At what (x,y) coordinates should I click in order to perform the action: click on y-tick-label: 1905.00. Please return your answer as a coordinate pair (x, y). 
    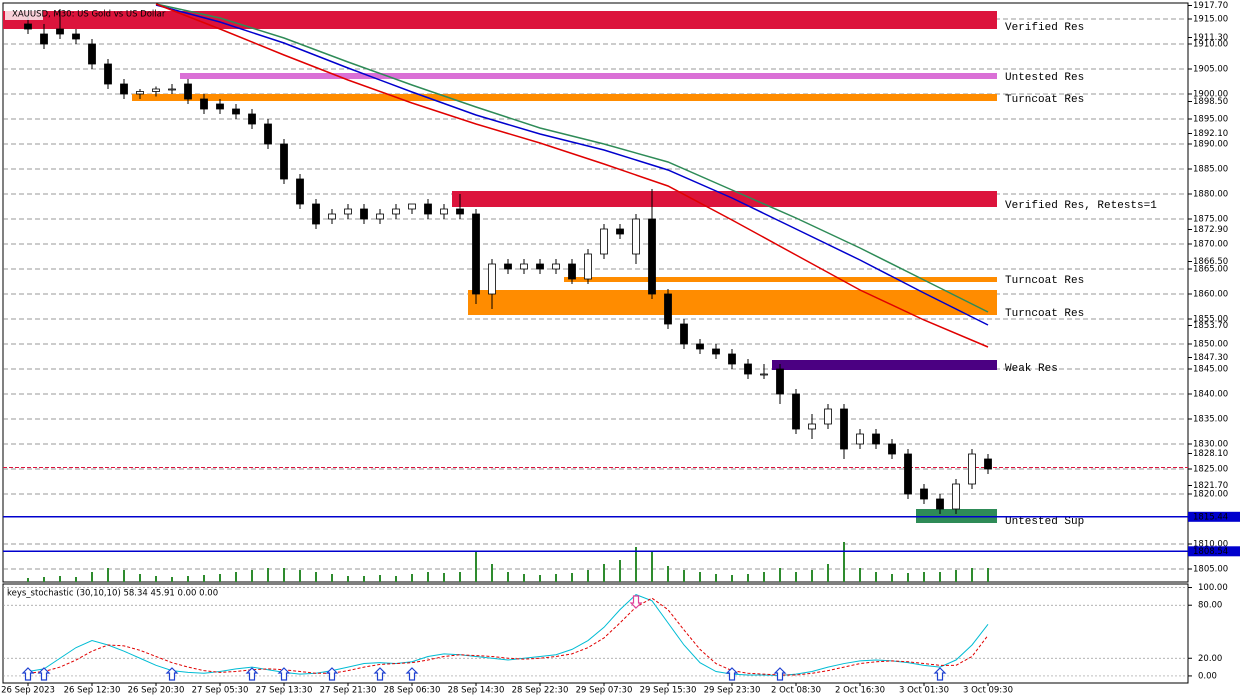
    Looking at the image, I should click on (1210, 70).